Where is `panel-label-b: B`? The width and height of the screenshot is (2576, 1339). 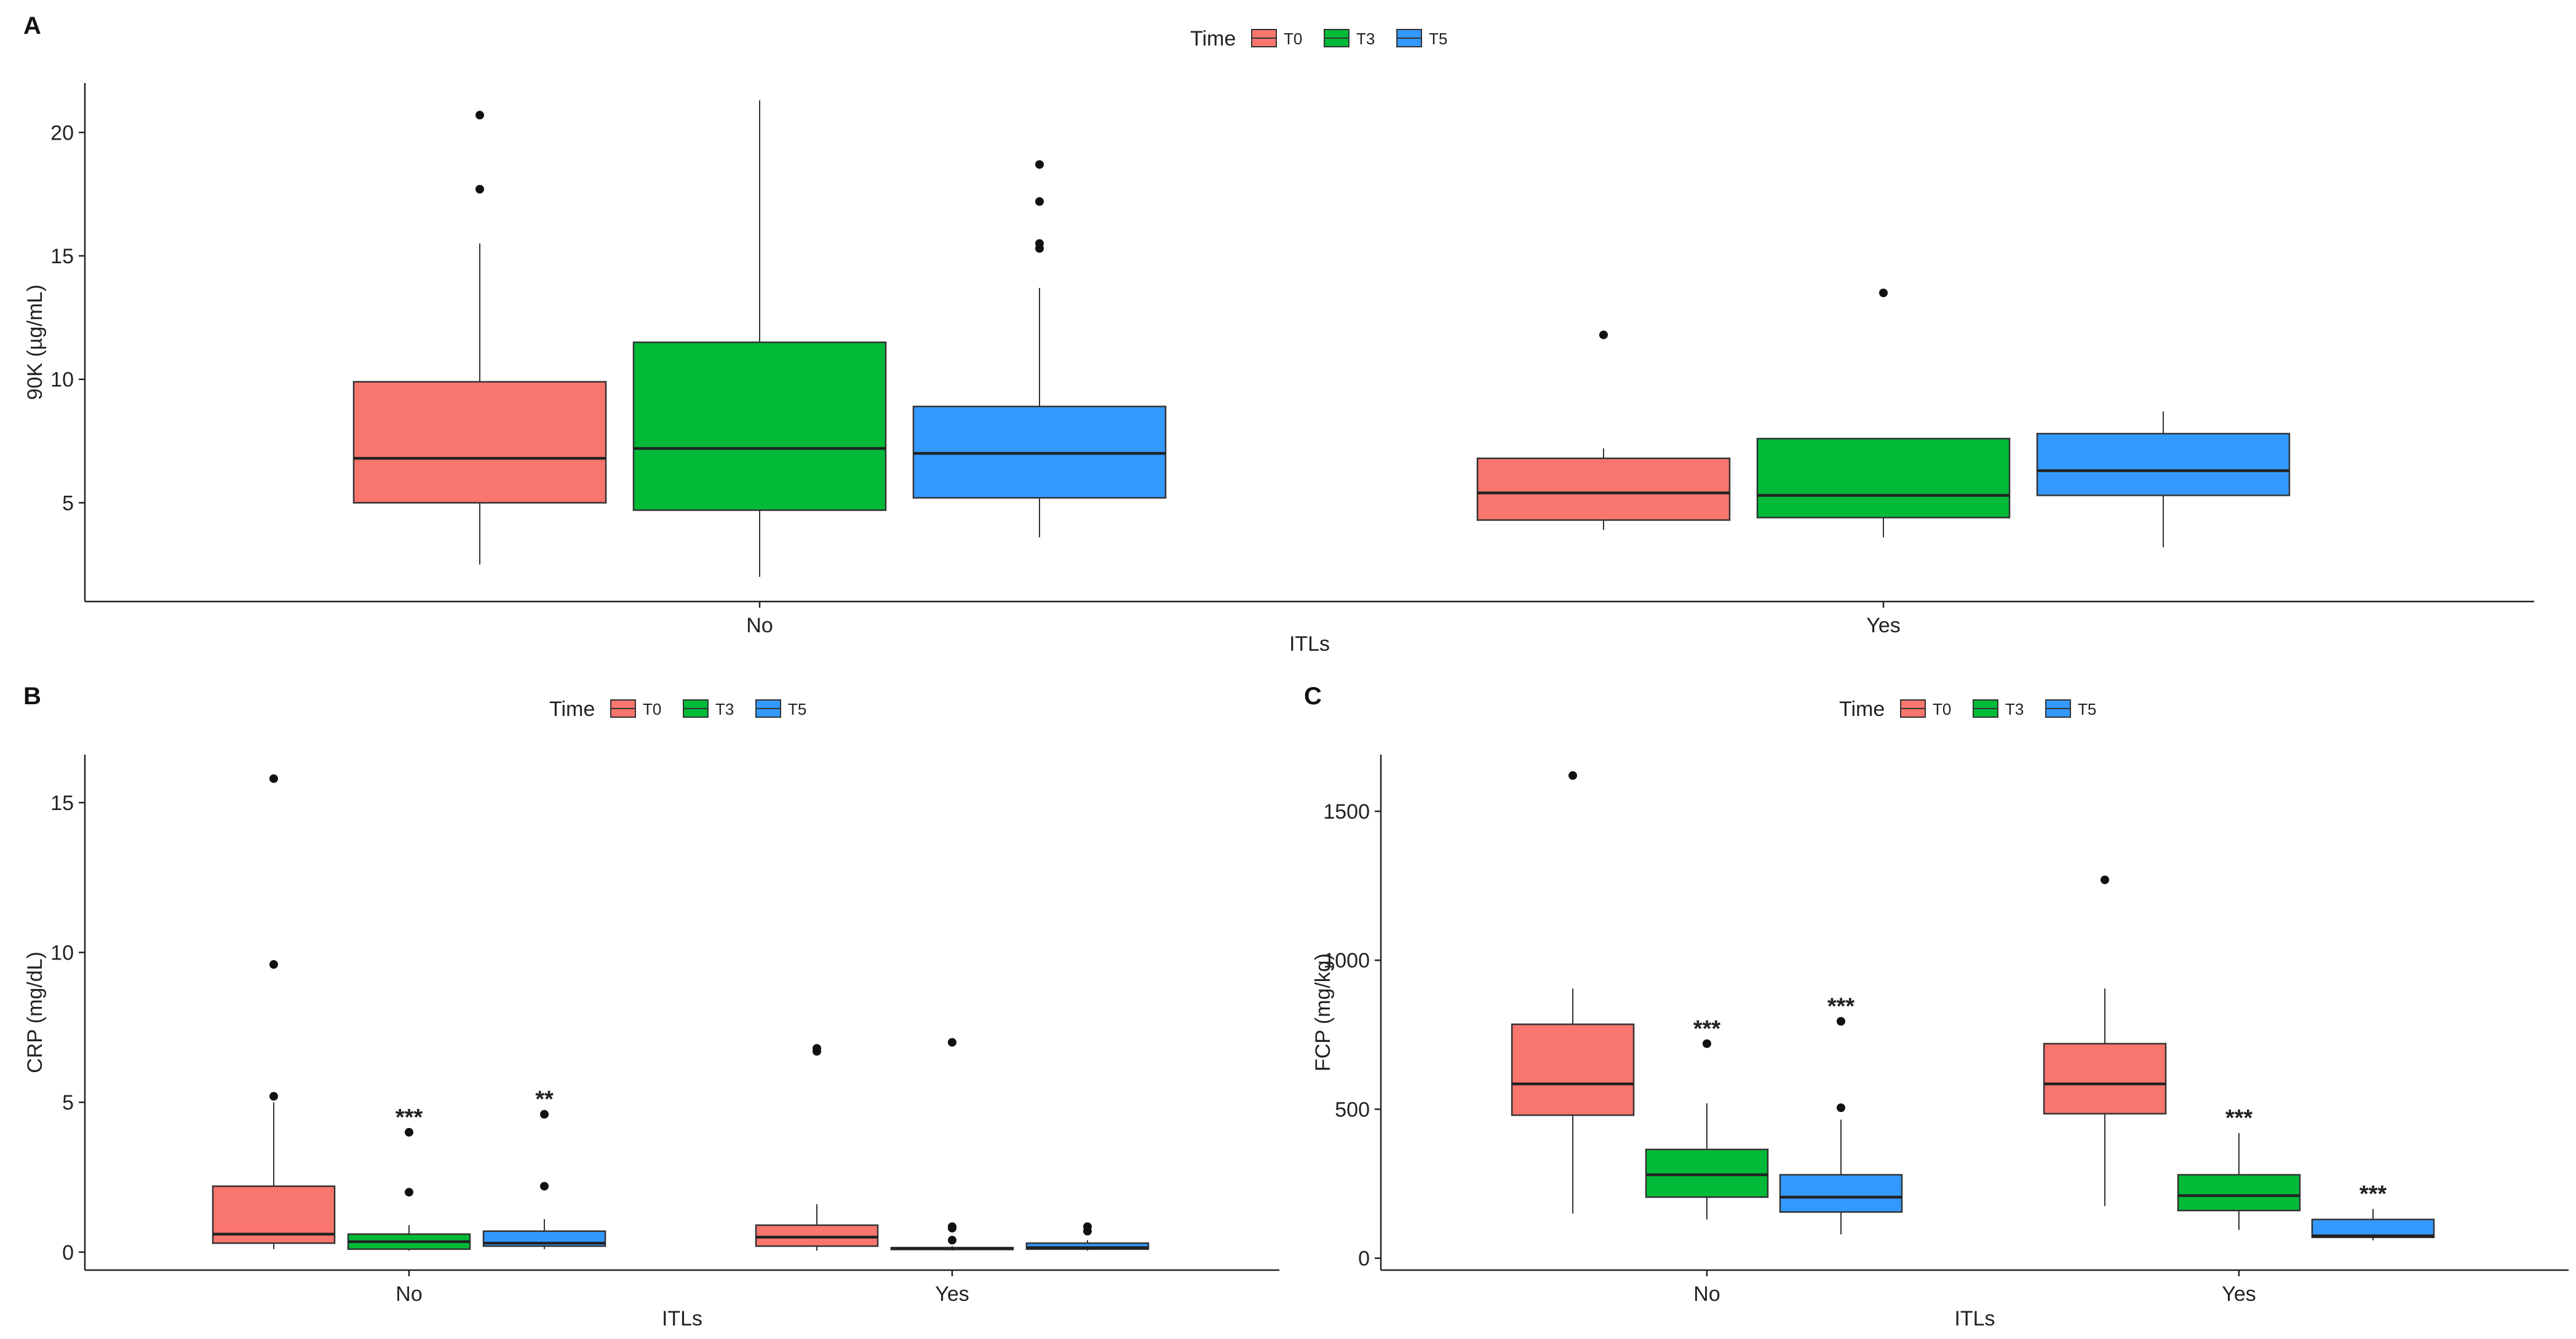 panel-label-b: B is located at coordinates (32, 696).